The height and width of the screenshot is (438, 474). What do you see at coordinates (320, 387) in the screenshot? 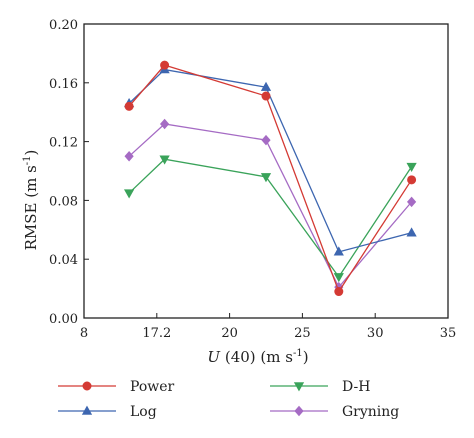
I see `legend-item: D-H` at bounding box center [320, 387].